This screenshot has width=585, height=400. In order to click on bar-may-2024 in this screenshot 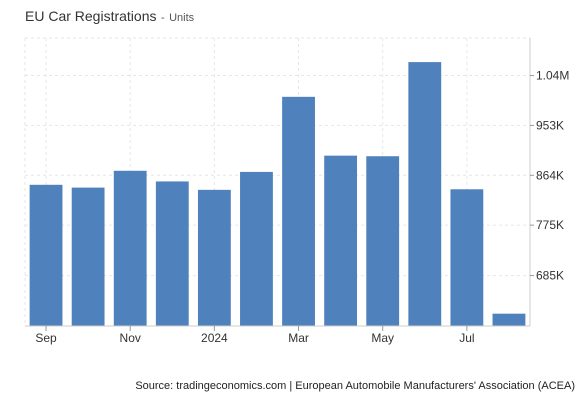, I will do `click(383, 241)`.